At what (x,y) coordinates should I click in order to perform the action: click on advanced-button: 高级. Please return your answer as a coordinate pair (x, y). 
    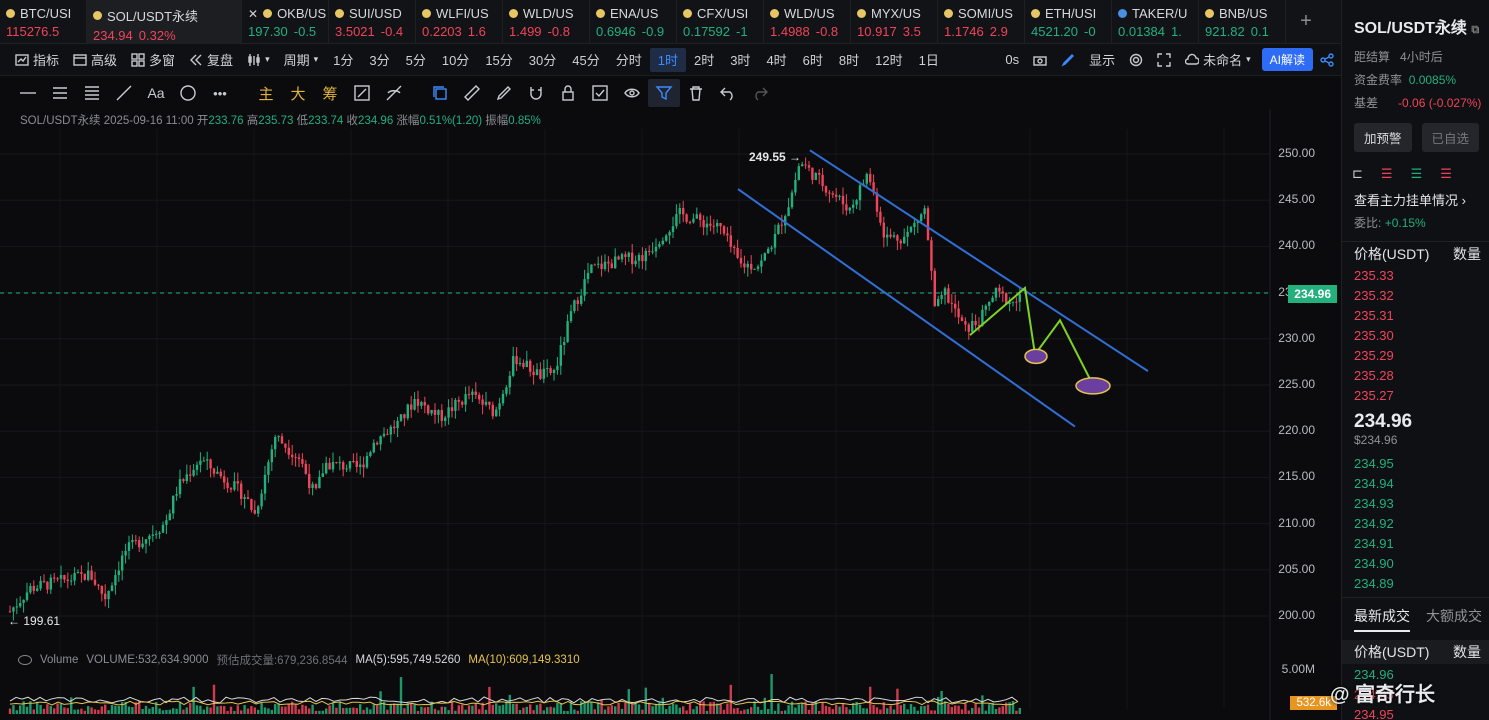
    Looking at the image, I should click on (95, 60).